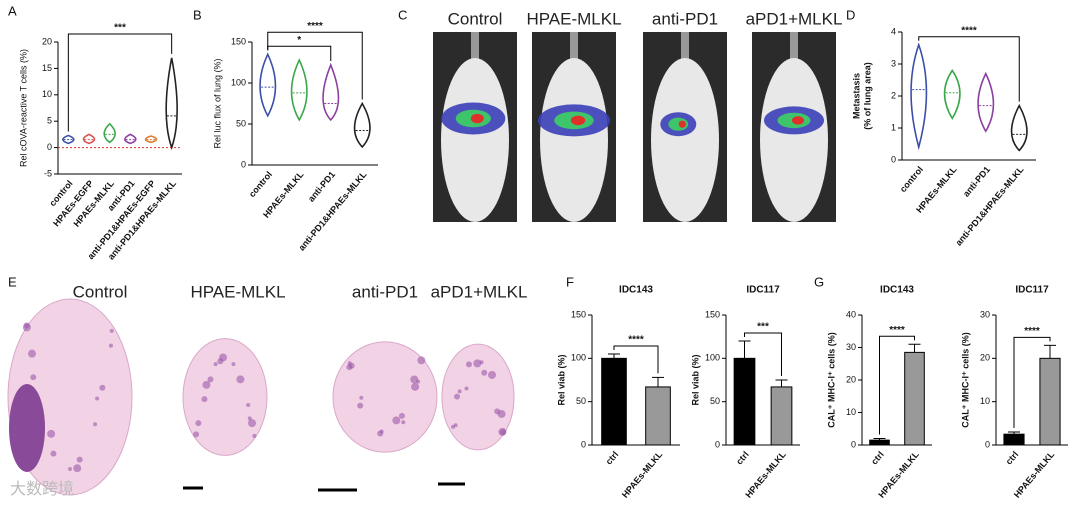 This screenshot has width=1080, height=510. I want to click on chart-title: IDC117, so click(763, 290).